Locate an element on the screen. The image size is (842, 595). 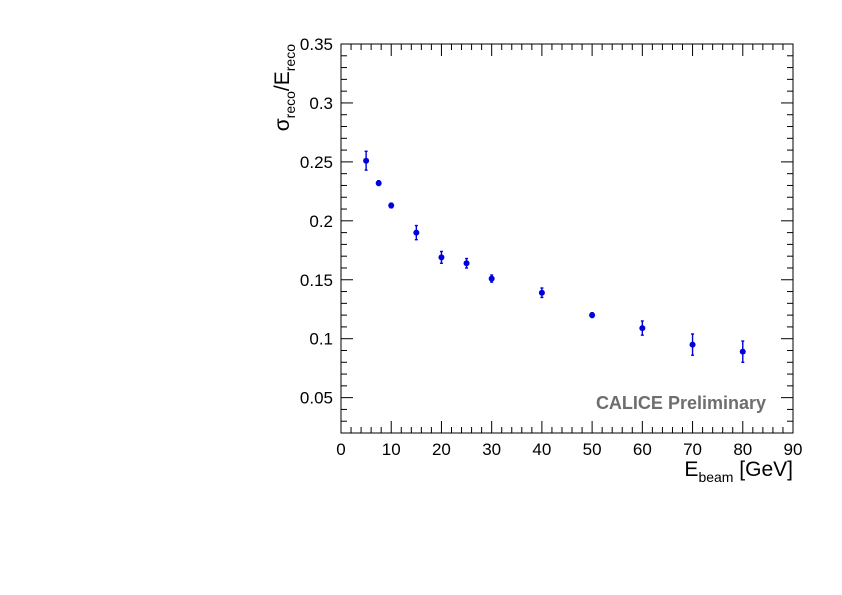
x-tick-label: 20 is located at coordinates (441, 449).